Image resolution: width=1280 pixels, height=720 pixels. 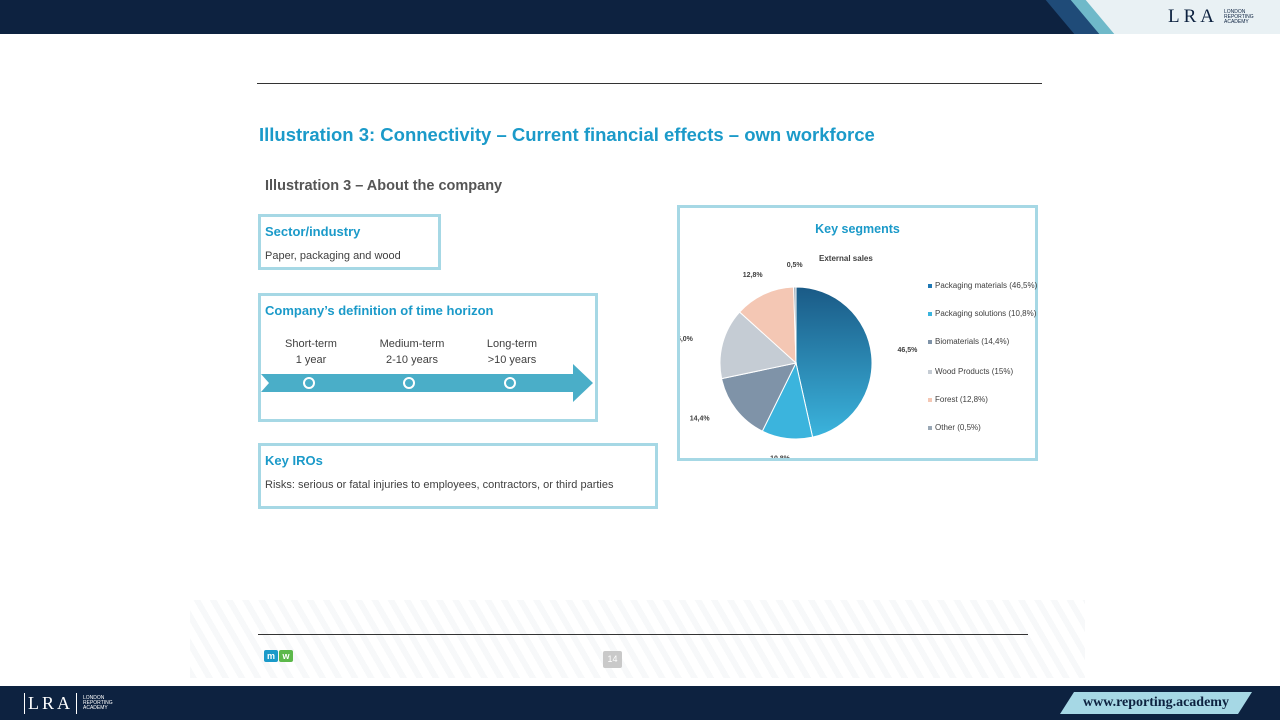 What do you see at coordinates (512, 352) in the screenshot?
I see `long-term-label: Long-term >10 years` at bounding box center [512, 352].